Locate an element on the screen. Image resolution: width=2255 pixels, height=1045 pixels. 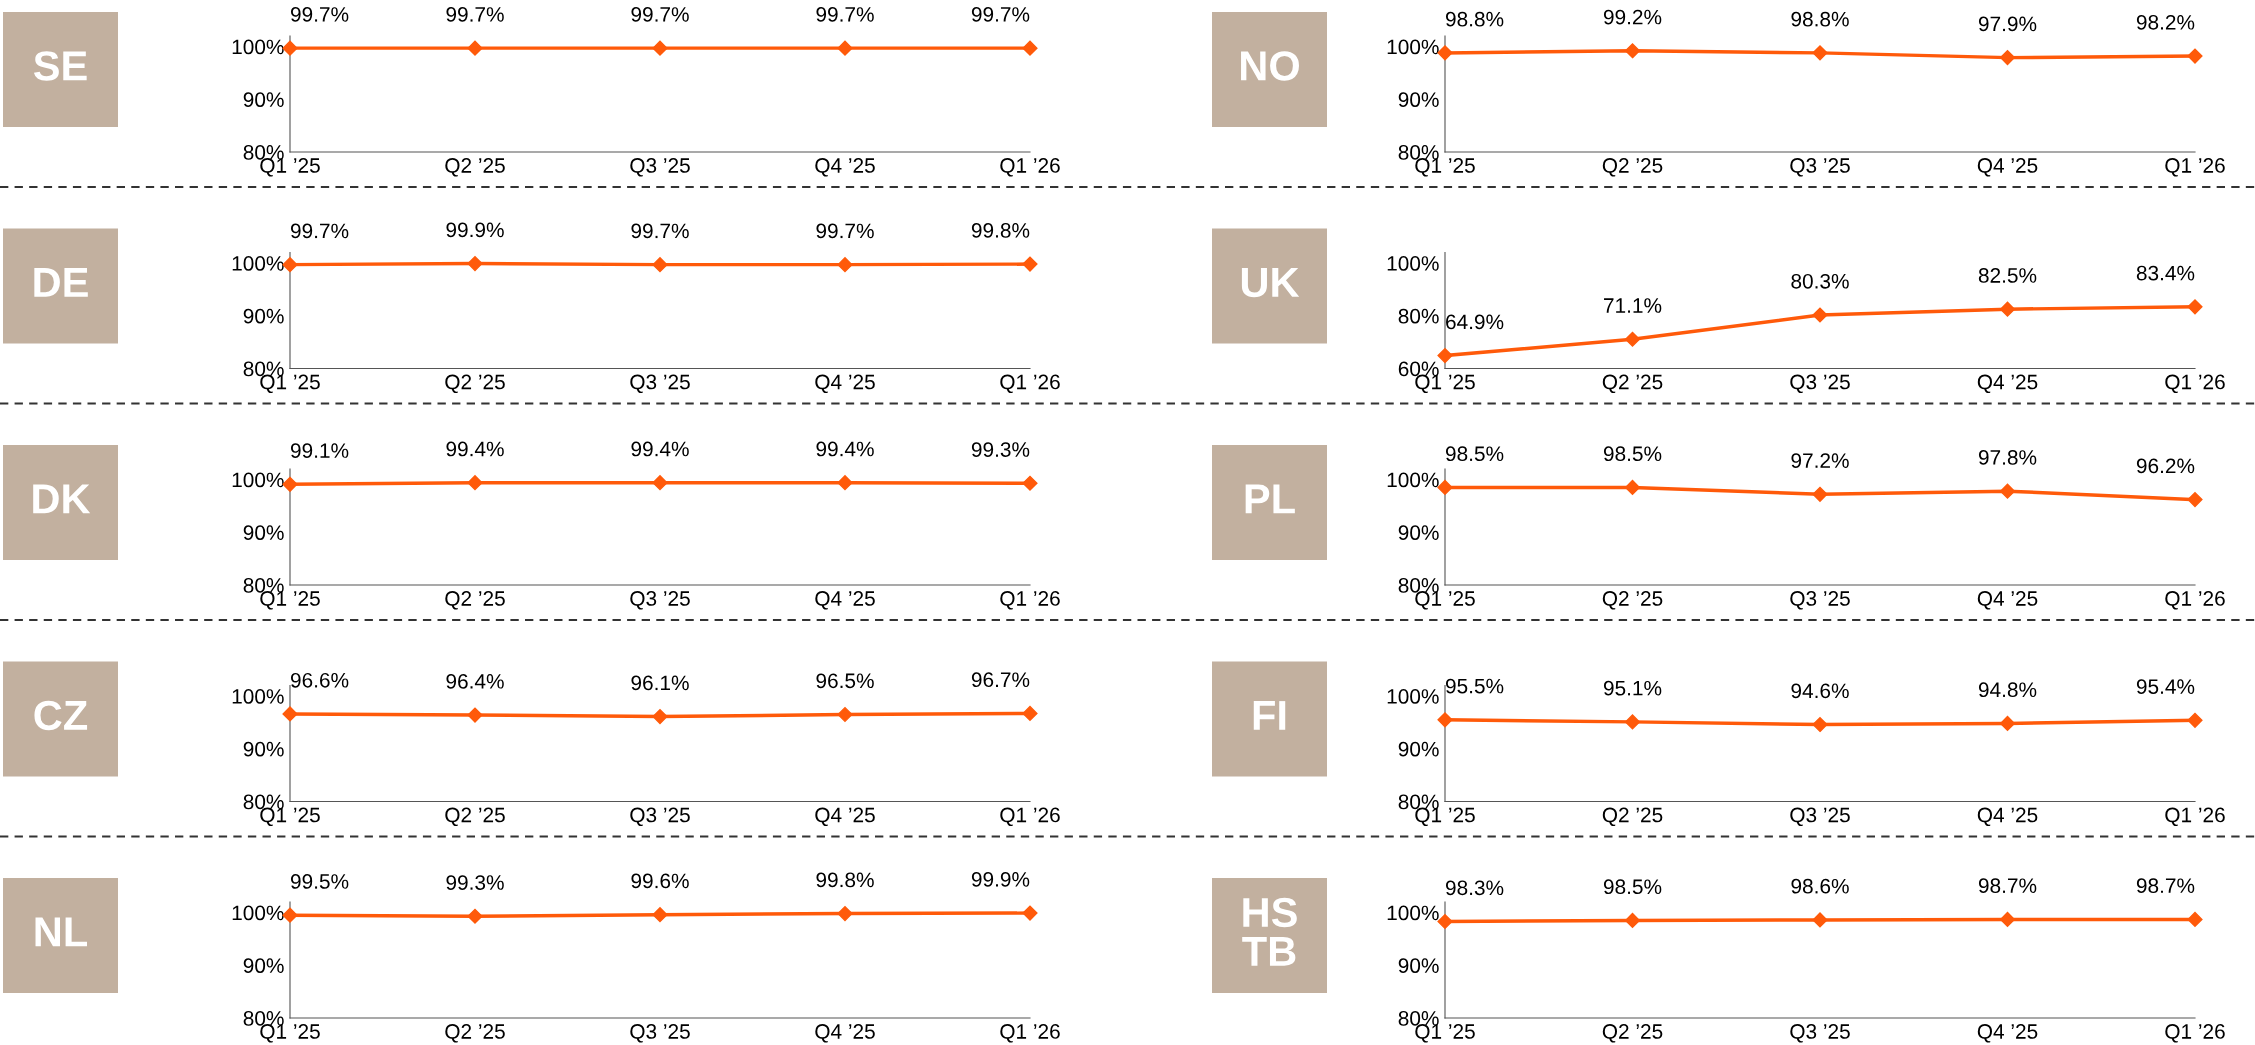
data-label: 99.5% is located at coordinates (319, 881).